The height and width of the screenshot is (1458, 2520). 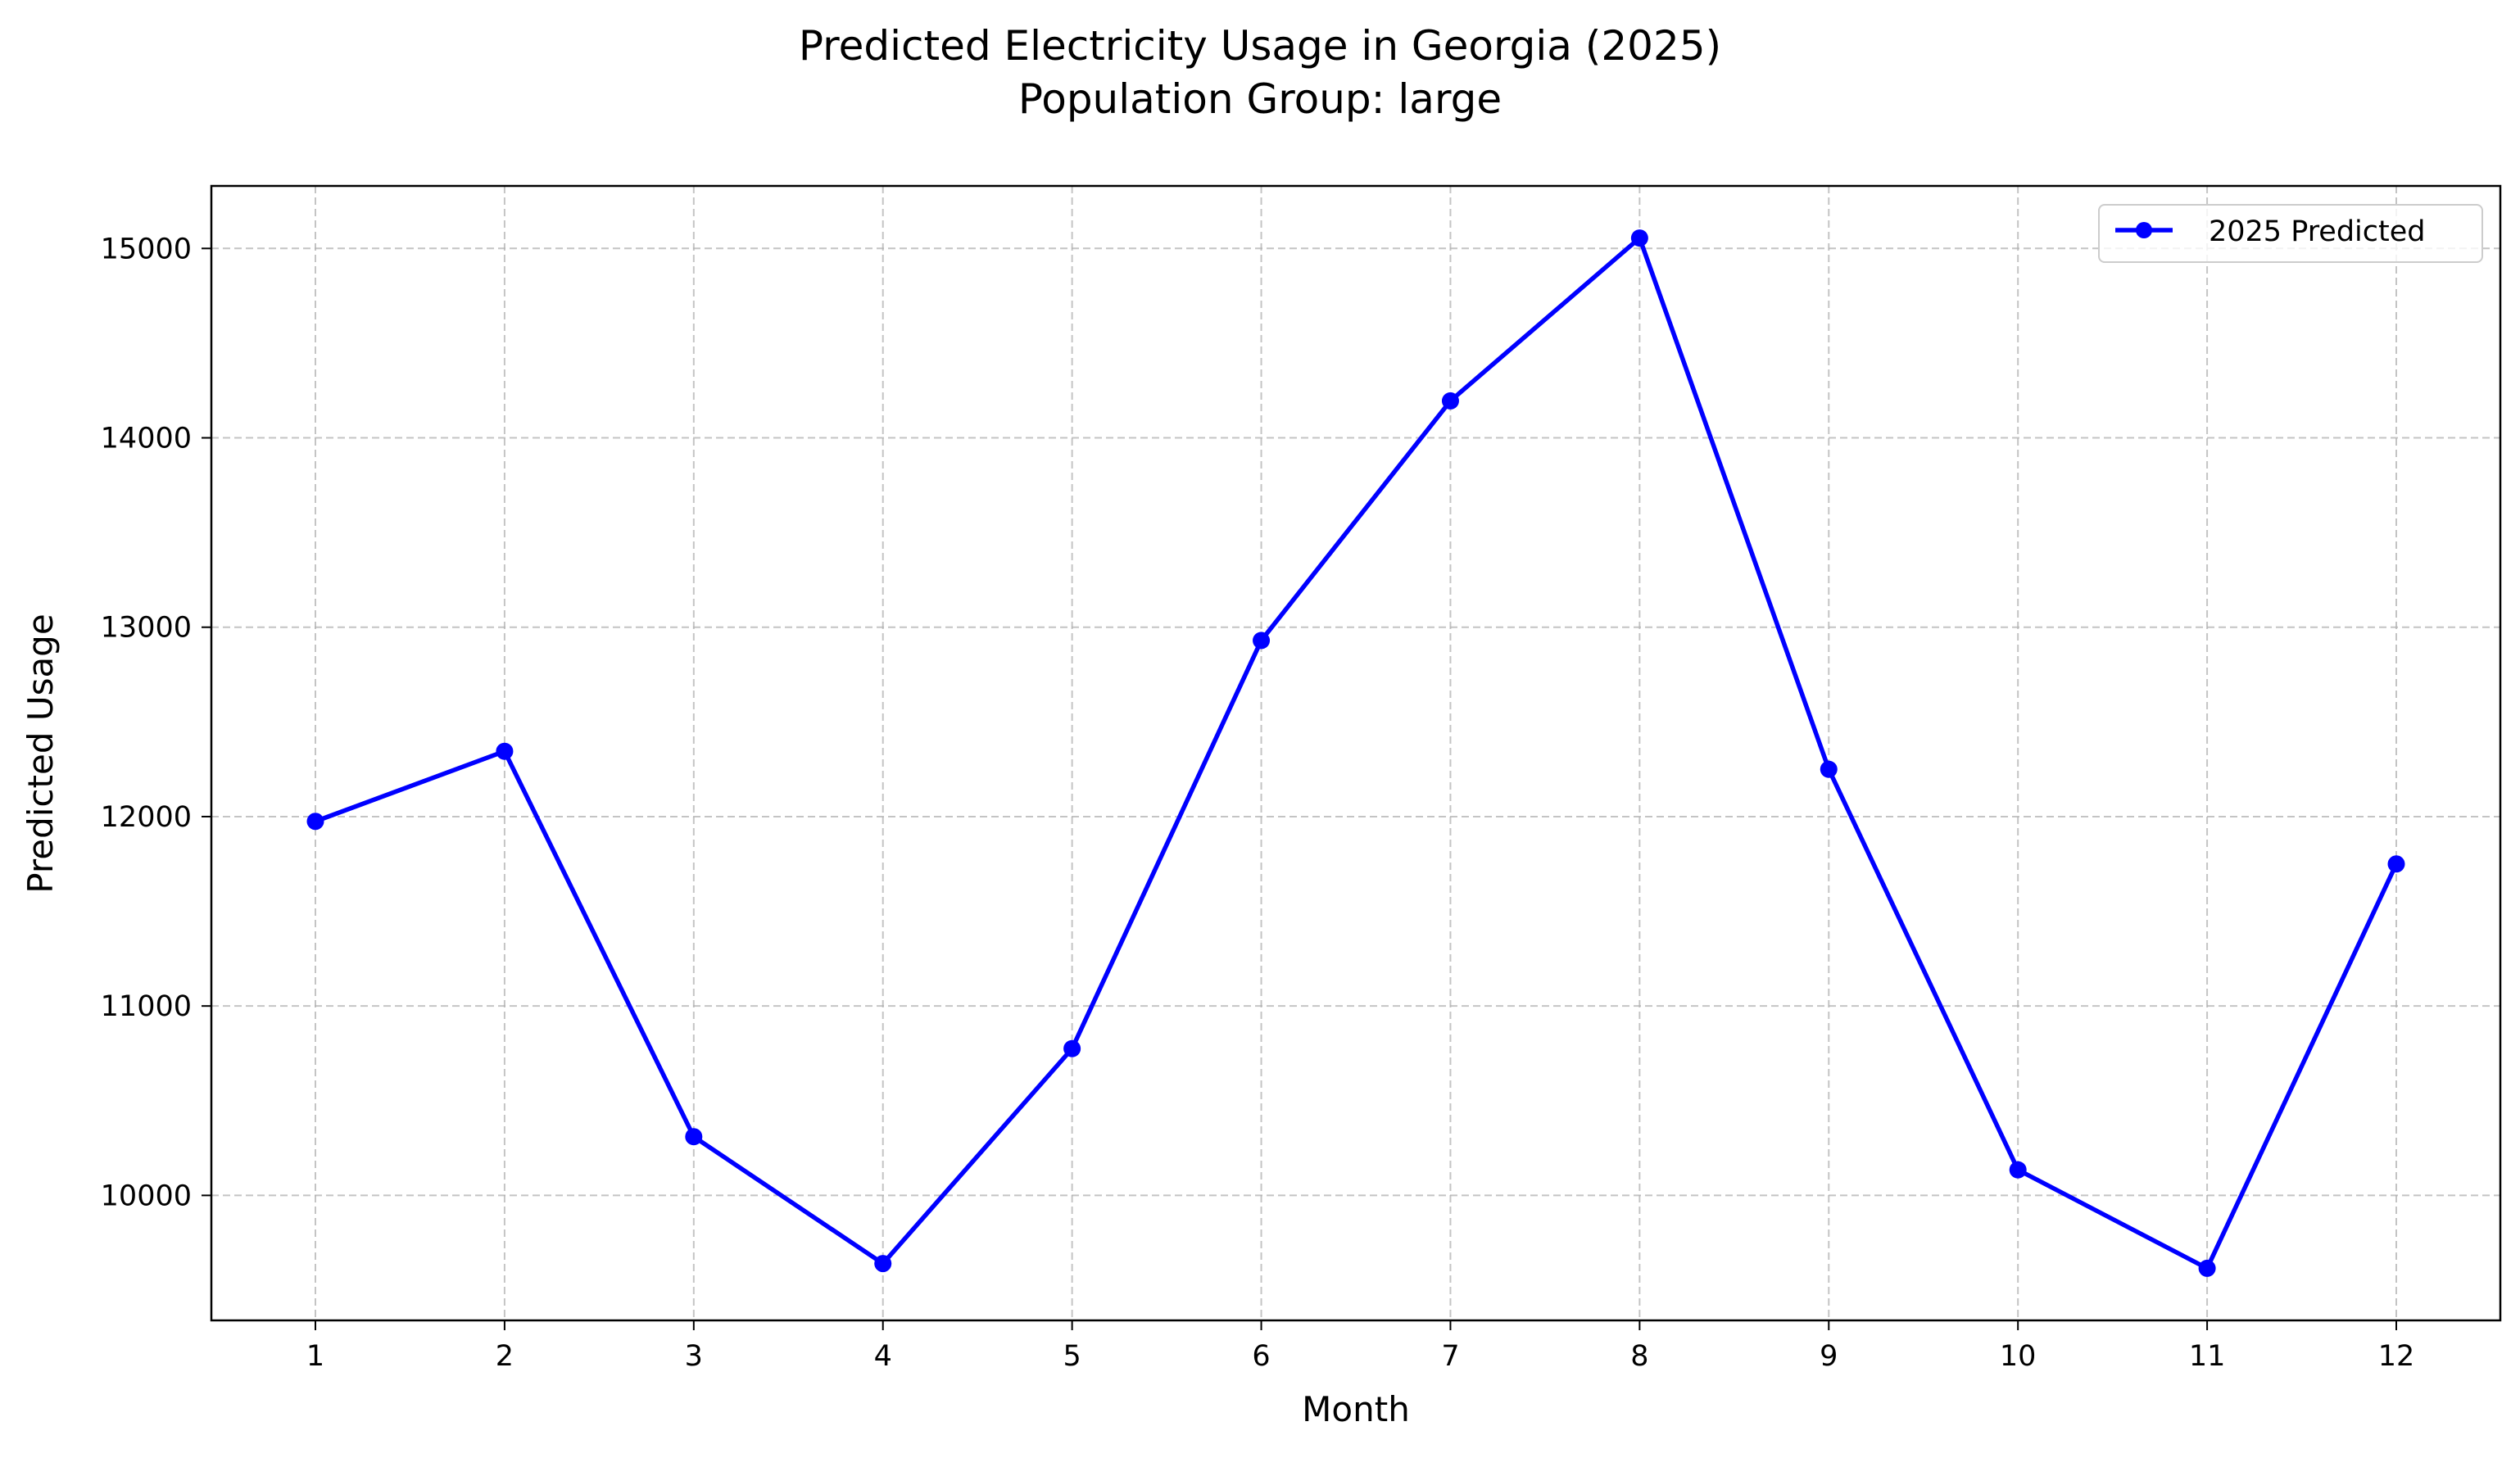 What do you see at coordinates (146, 628) in the screenshot?
I see `y-tick-label: 13000` at bounding box center [146, 628].